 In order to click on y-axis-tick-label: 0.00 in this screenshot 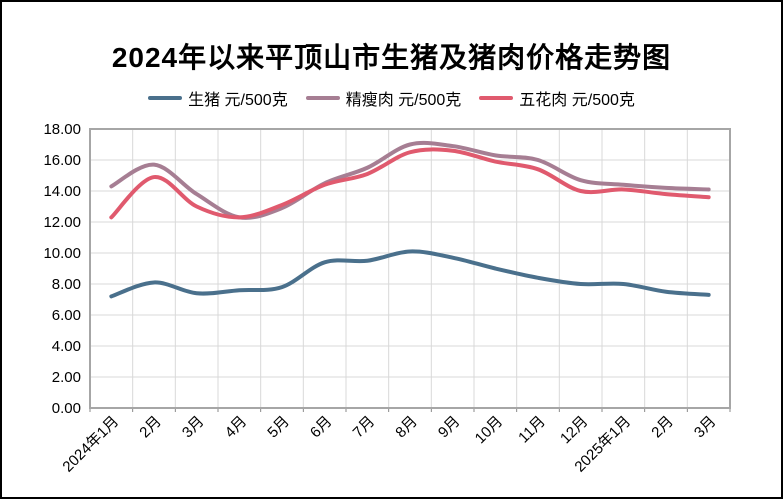, I will do `click(66, 408)`.